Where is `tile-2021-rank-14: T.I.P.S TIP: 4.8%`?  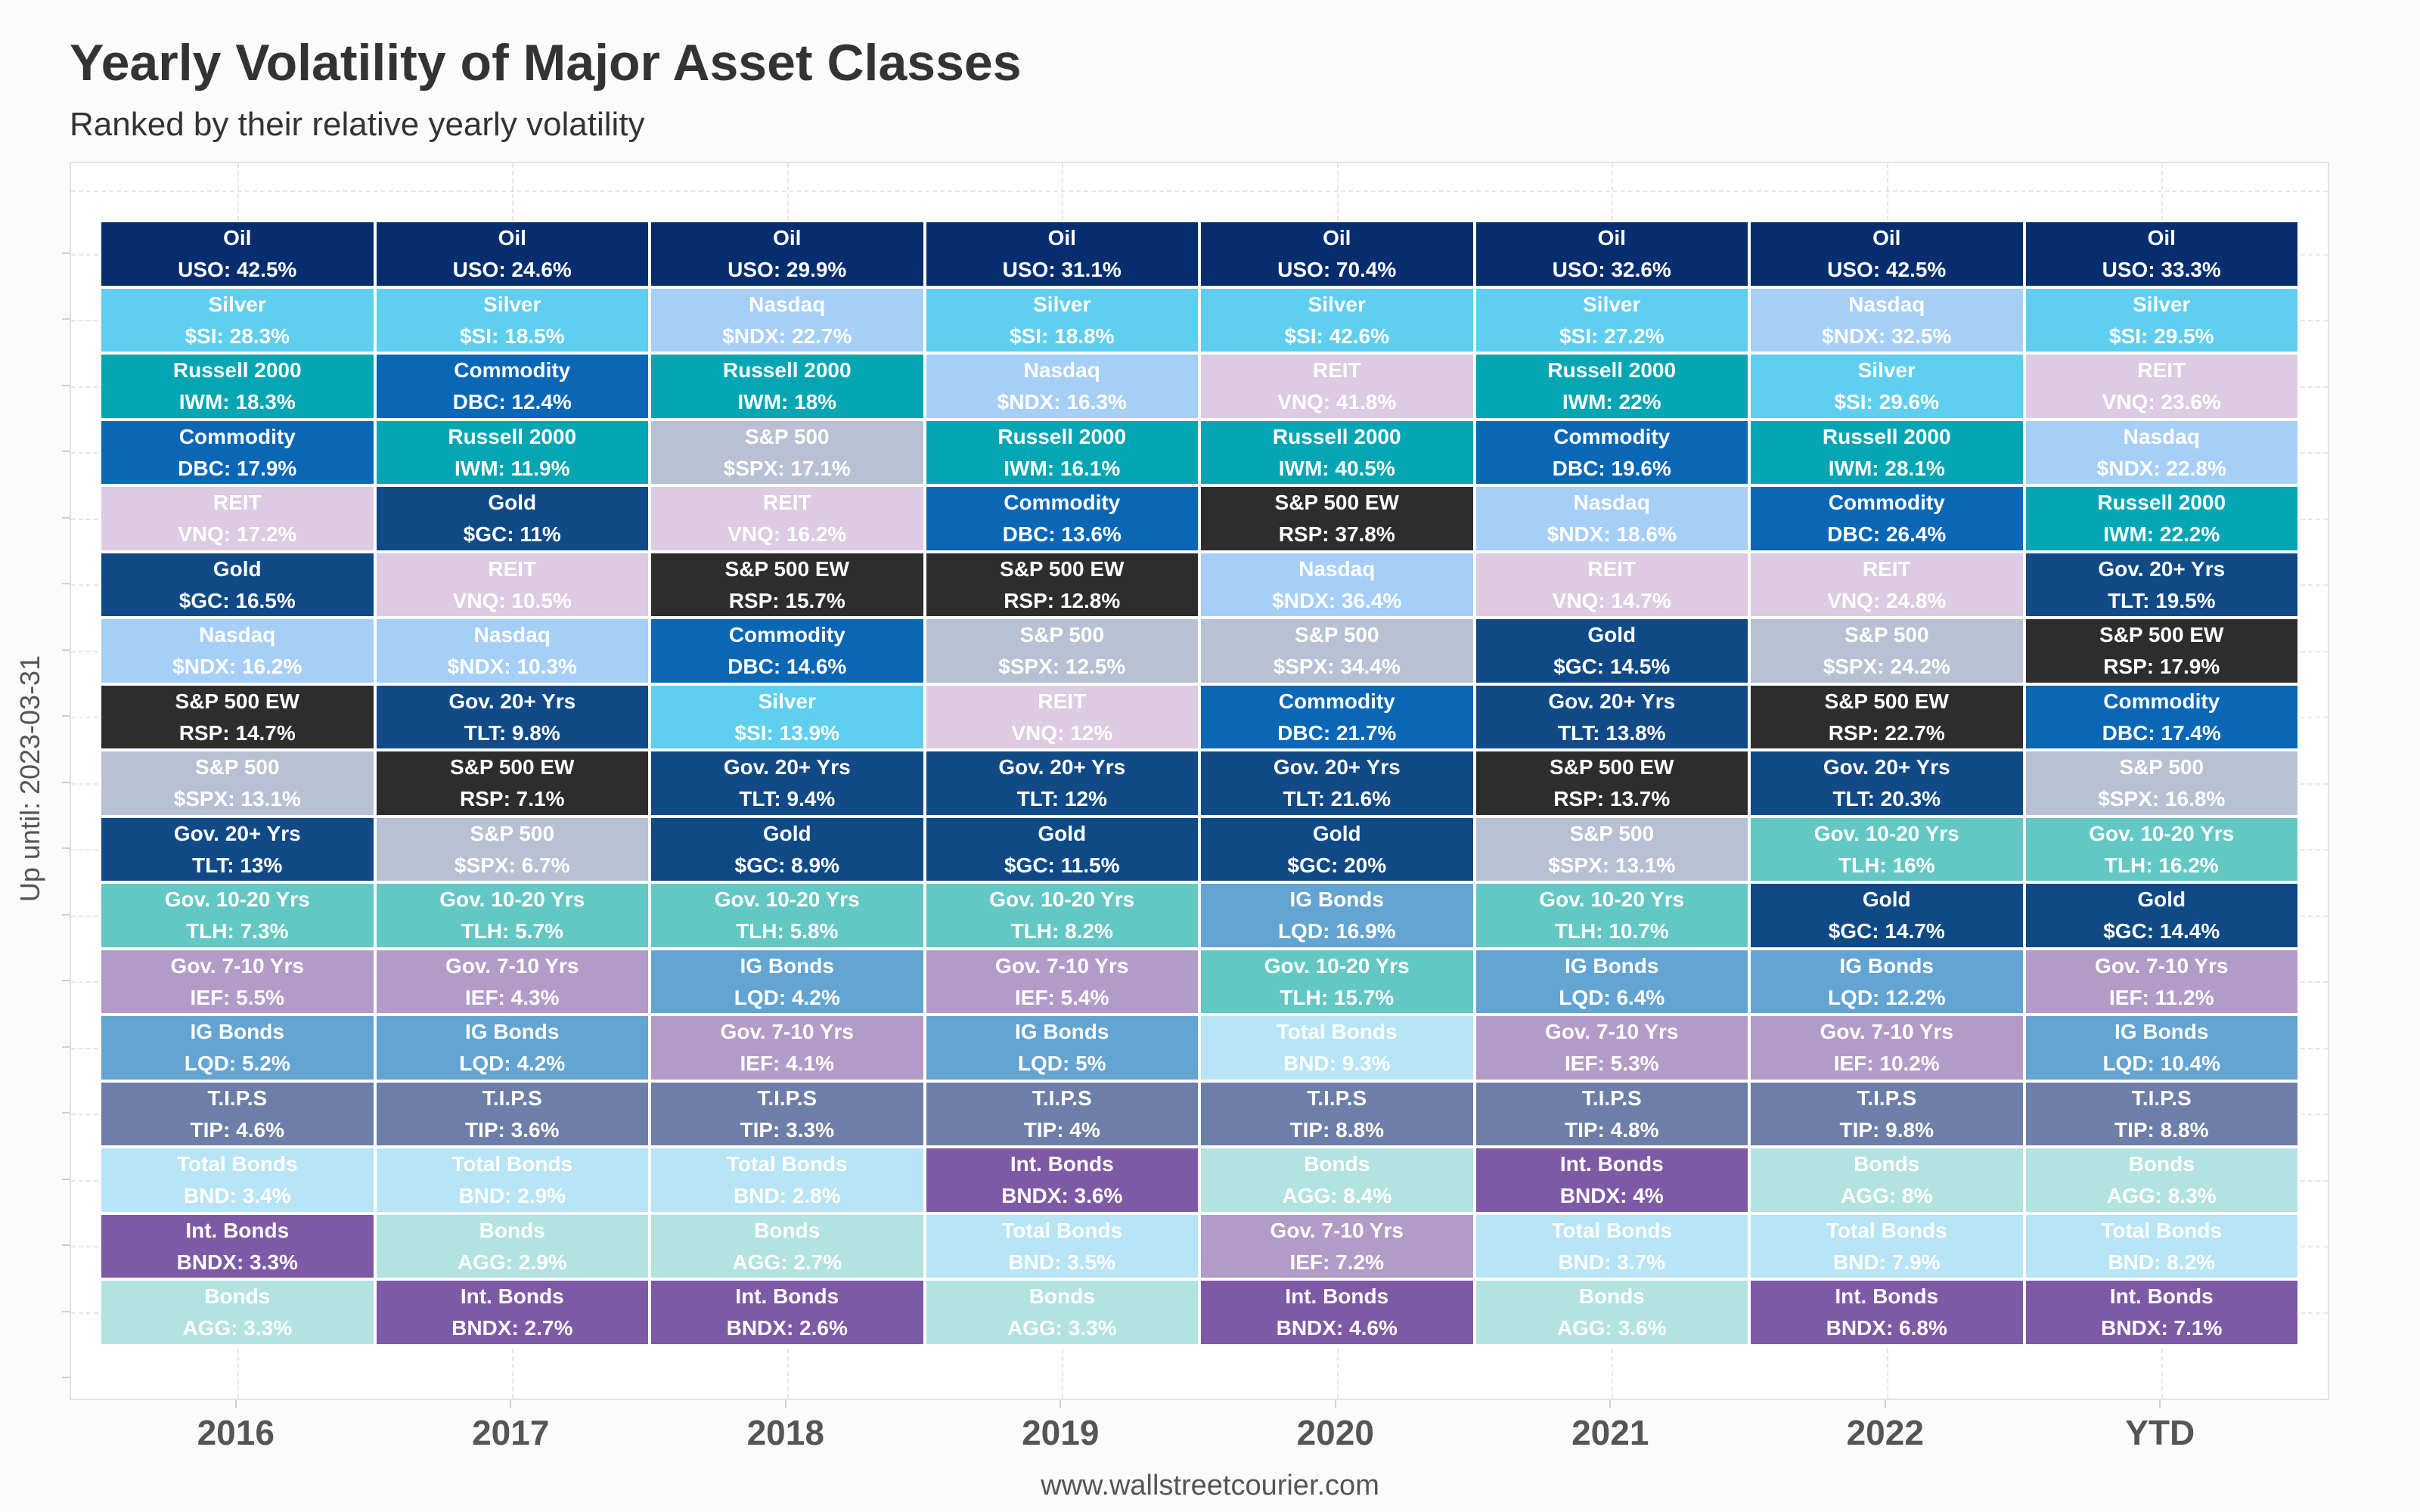
tile-2021-rank-14: T.I.P.S TIP: 4.8% is located at coordinates (1611, 1113).